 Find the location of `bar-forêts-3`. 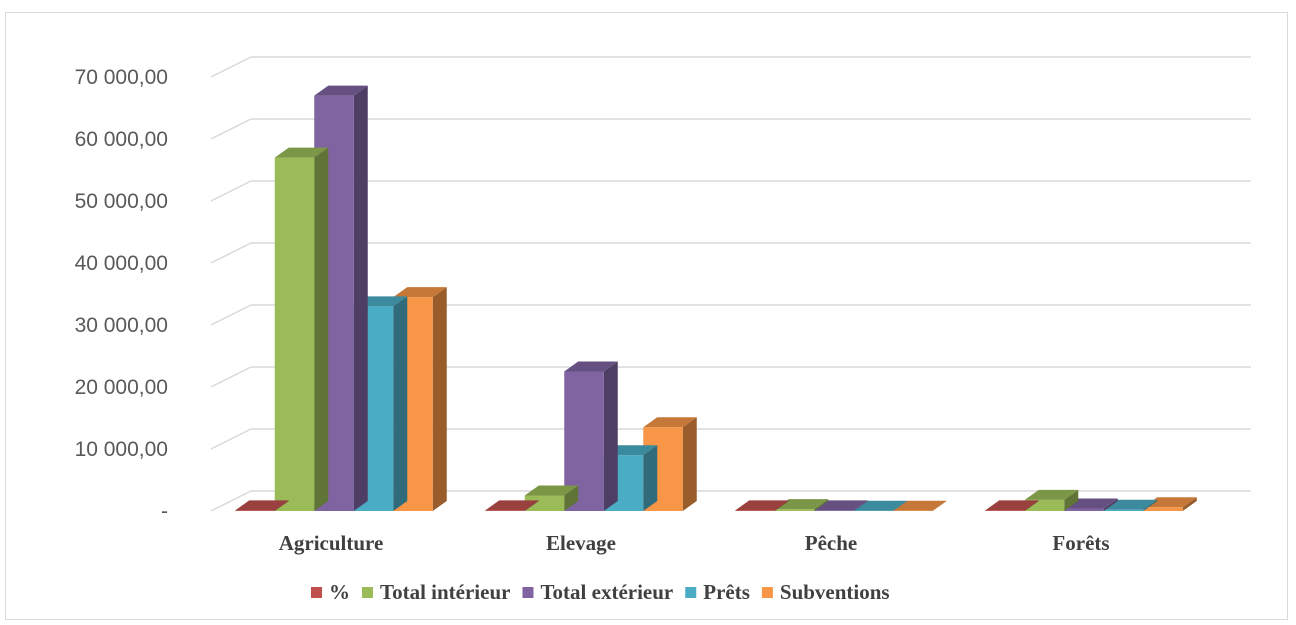

bar-forêts-3 is located at coordinates (1130, 505).